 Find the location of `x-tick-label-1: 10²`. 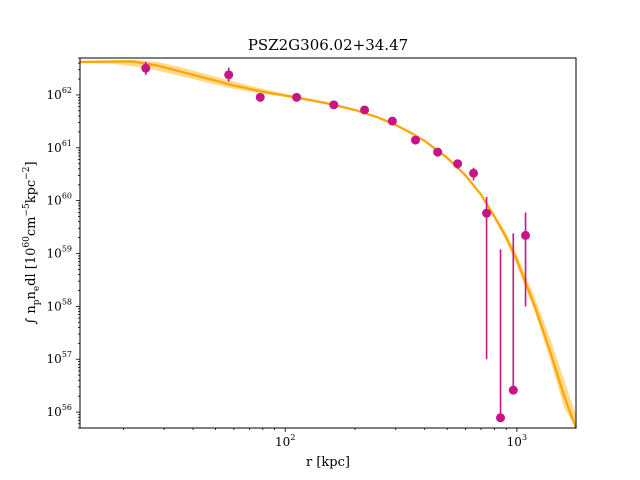

x-tick-label-1: 10² is located at coordinates (285, 441).